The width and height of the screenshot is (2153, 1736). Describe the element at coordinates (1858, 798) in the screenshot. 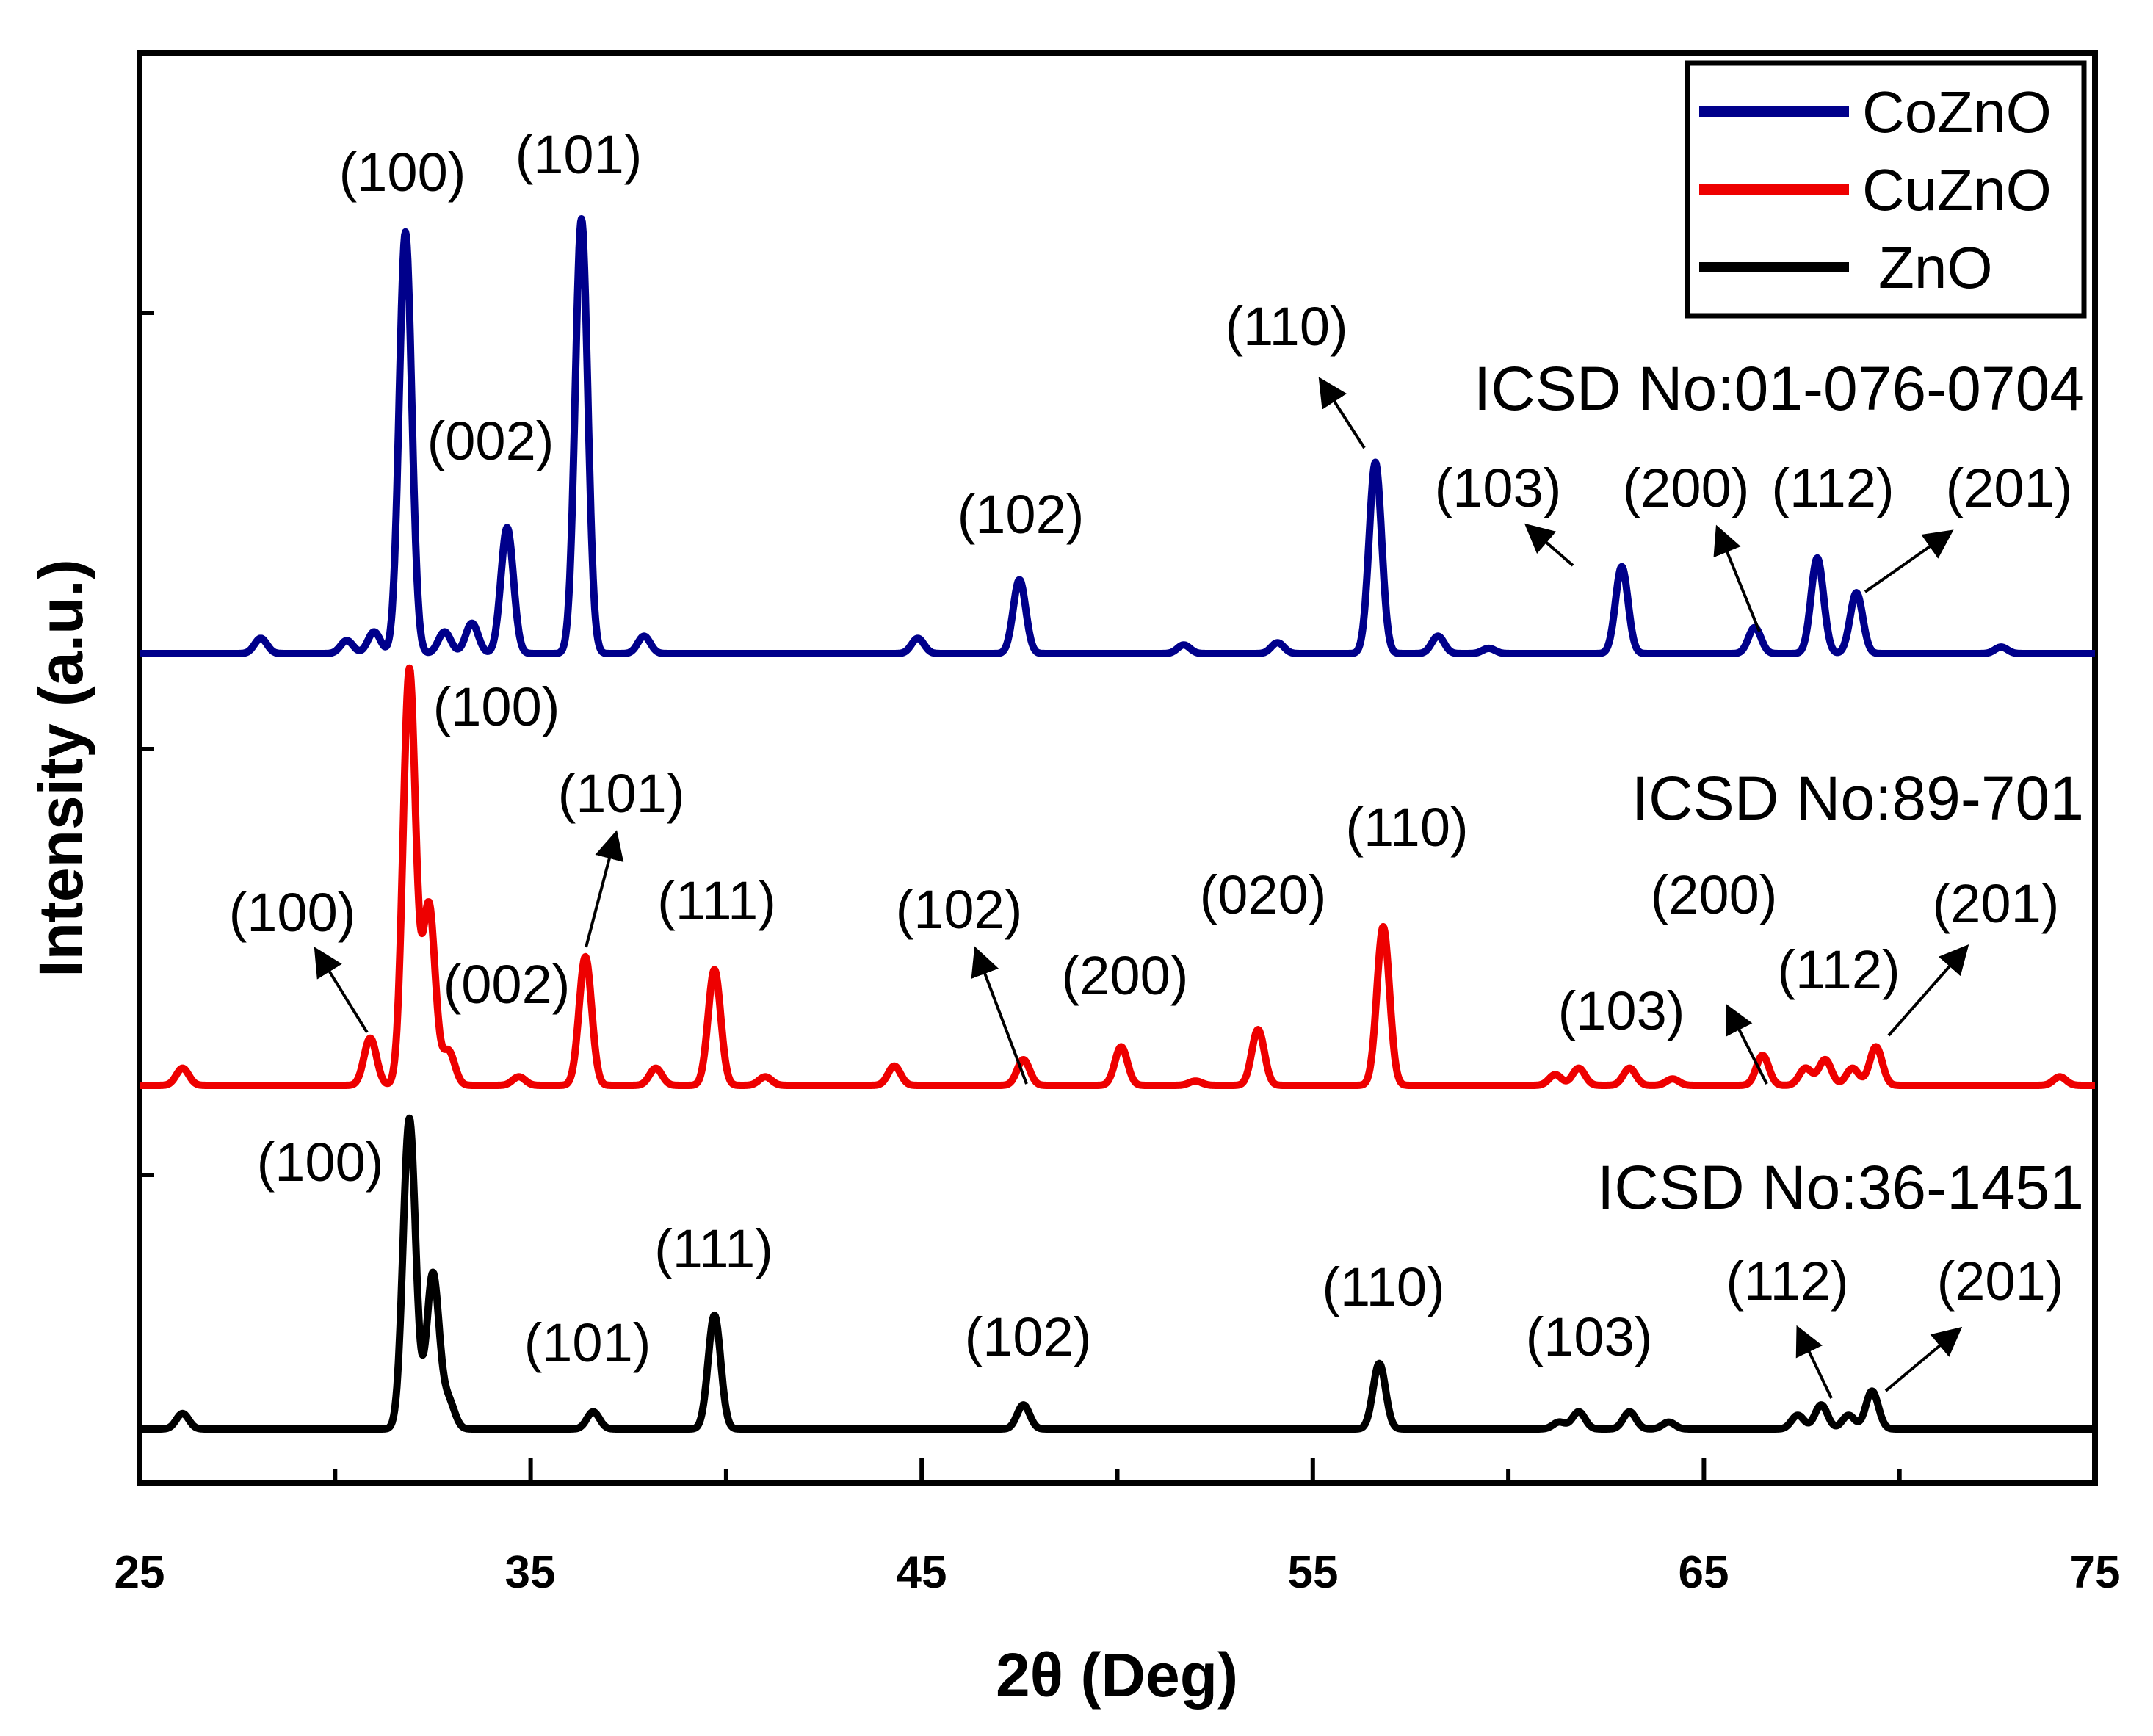

I see `icsd-label-cuzno: ICSD No:89-701` at that location.